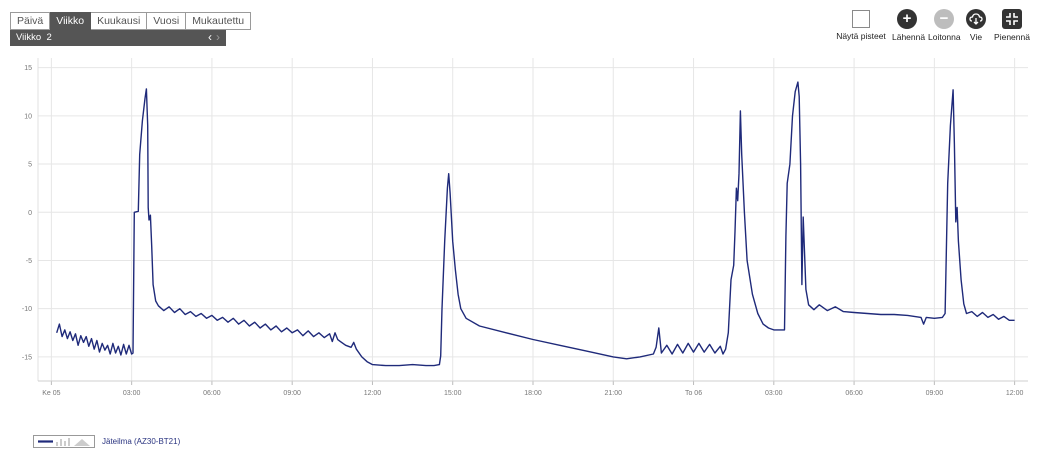  What do you see at coordinates (141, 441) in the screenshot?
I see `legend-label: Jäteilma (AZ30-BT21)` at bounding box center [141, 441].